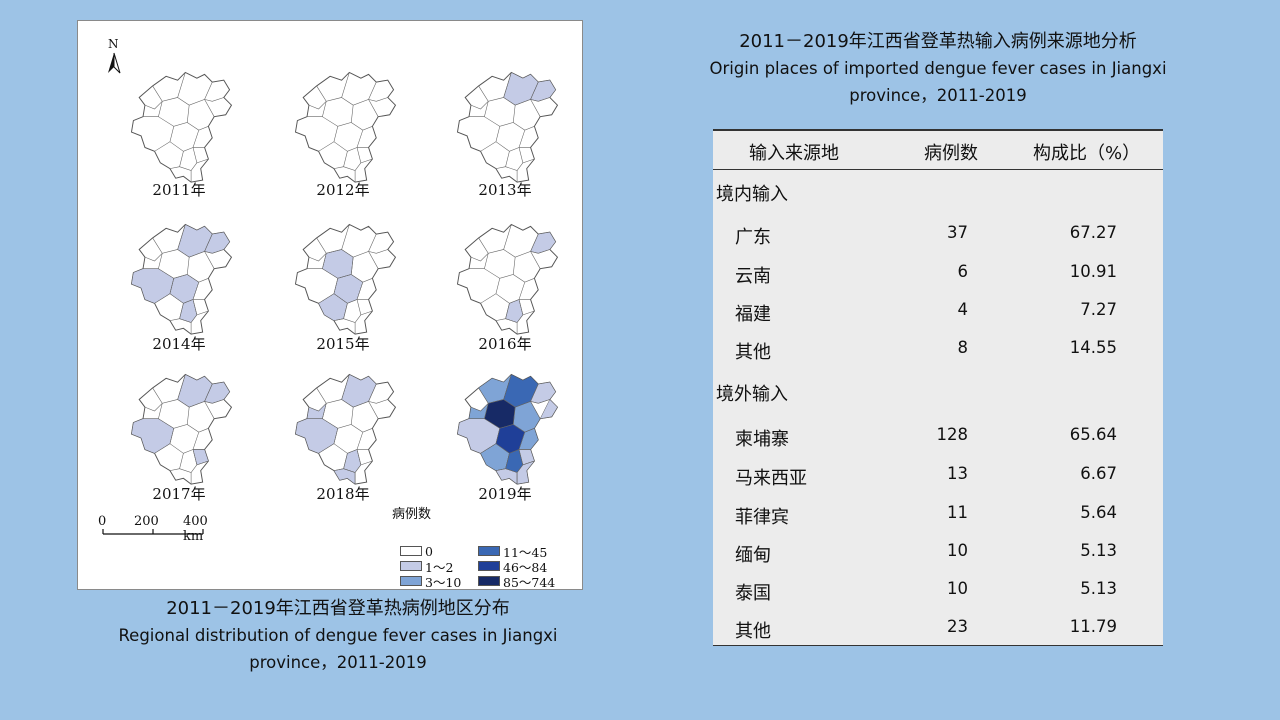  What do you see at coordinates (952, 434) in the screenshot?
I see `cell-cases: 128` at bounding box center [952, 434].